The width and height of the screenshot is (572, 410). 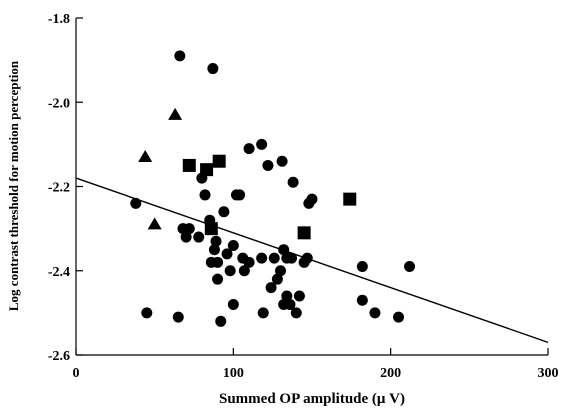 I want to click on x-tick-label: 300, so click(x=548, y=373).